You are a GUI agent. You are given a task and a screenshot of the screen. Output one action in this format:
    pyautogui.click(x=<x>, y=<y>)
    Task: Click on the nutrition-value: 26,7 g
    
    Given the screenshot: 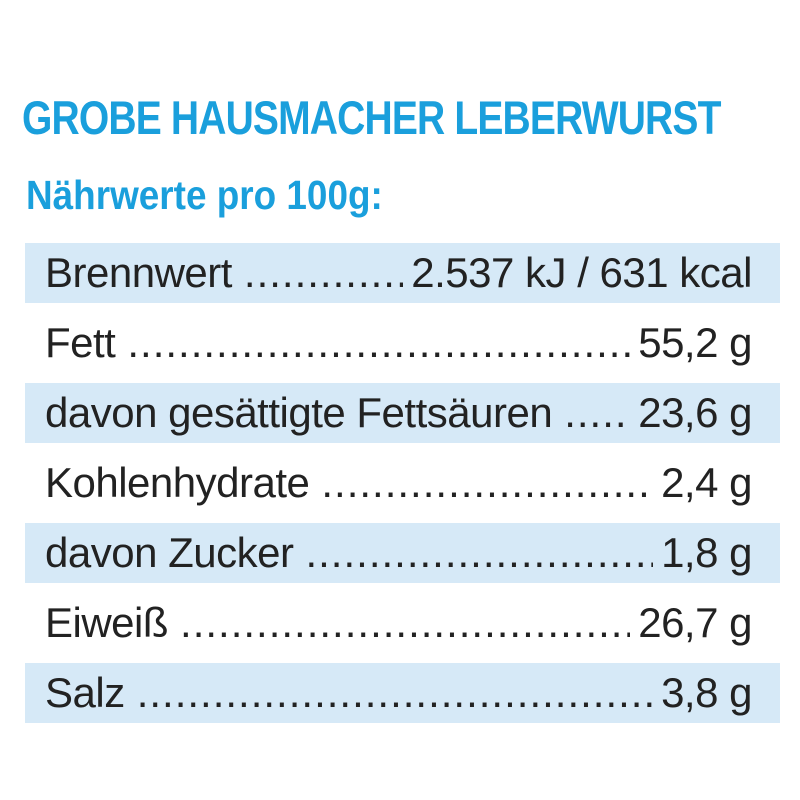 What is the action you would take?
    pyautogui.click(x=695, y=622)
    